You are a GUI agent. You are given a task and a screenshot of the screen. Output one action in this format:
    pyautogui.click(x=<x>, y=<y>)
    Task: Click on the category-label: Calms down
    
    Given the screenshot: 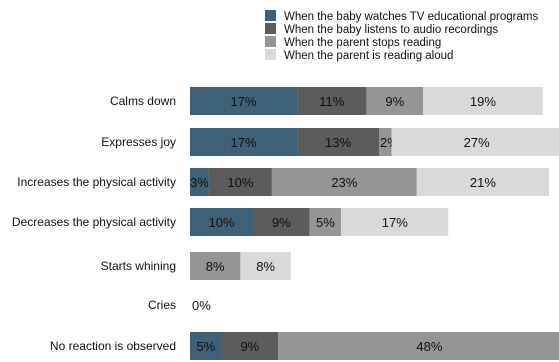 What is the action you would take?
    pyautogui.click(x=143, y=101)
    